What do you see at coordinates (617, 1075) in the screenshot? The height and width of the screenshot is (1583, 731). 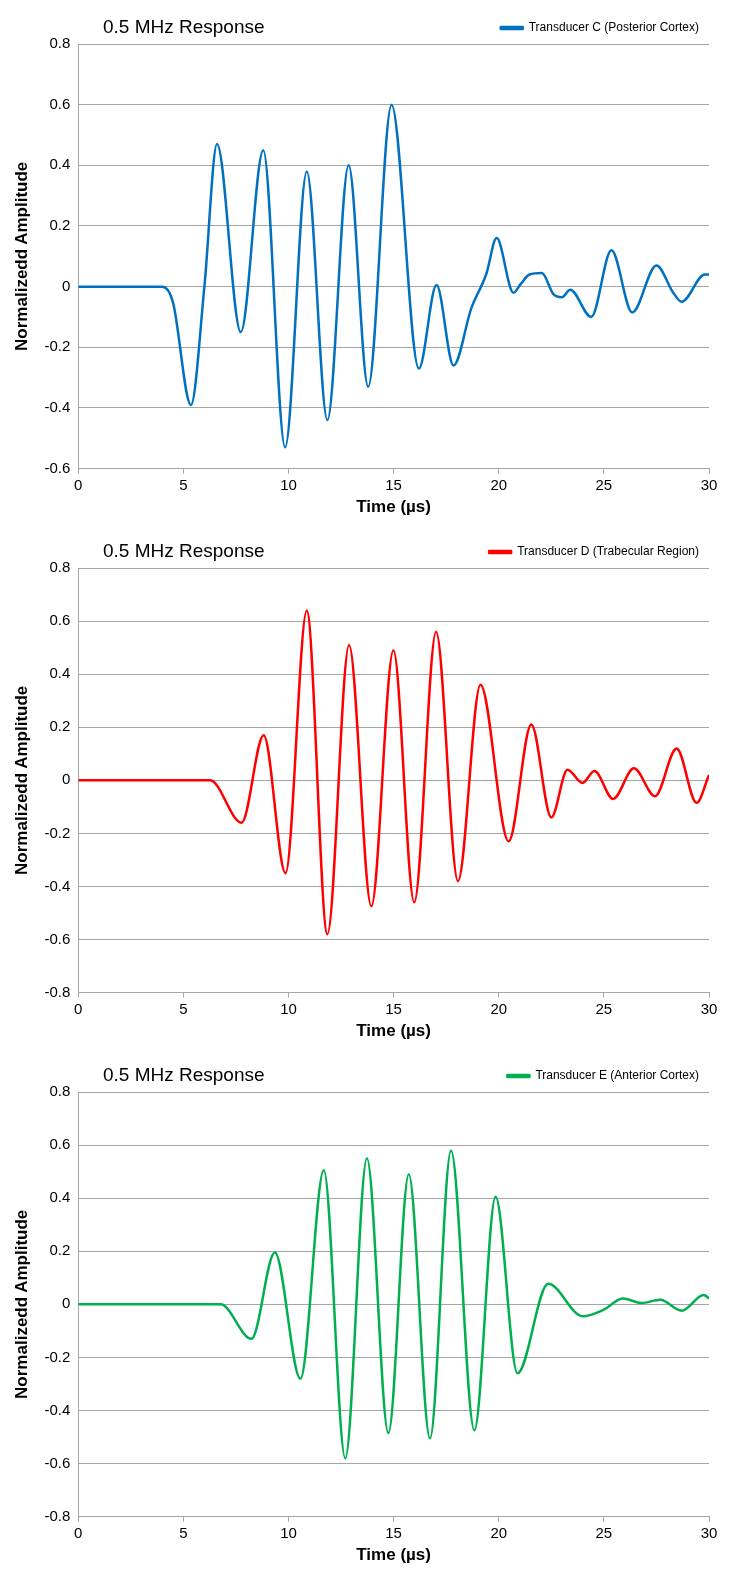 I see `legend-label: Transducer E (Anterior Cortex)` at bounding box center [617, 1075].